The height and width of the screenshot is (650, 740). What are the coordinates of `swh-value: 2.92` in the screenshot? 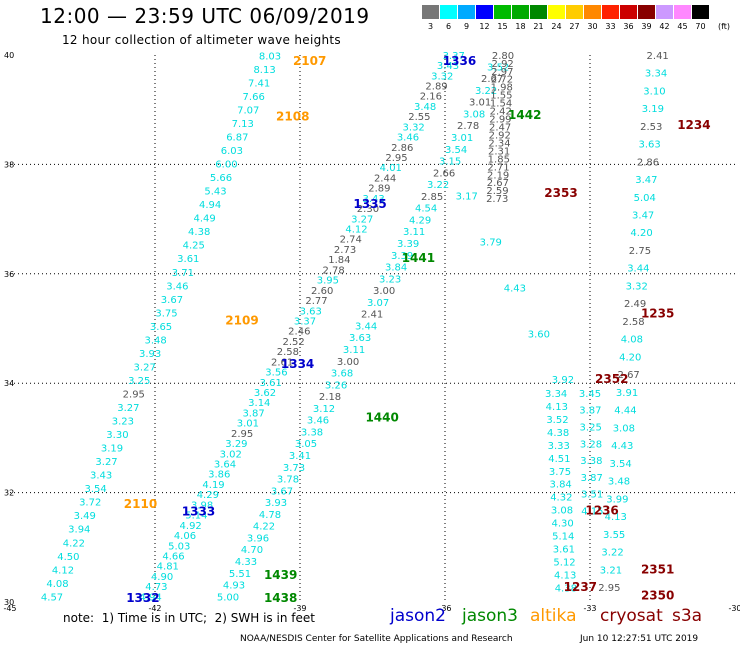 It's located at (500, 135).